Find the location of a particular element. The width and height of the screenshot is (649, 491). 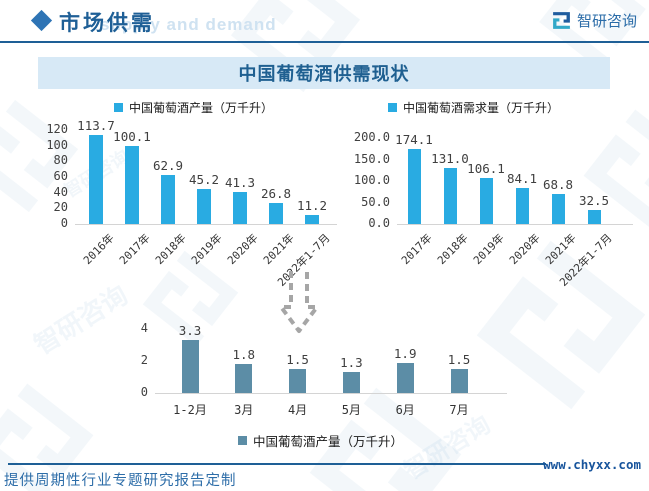

y-tick-label: 2 is located at coordinates (144, 360).